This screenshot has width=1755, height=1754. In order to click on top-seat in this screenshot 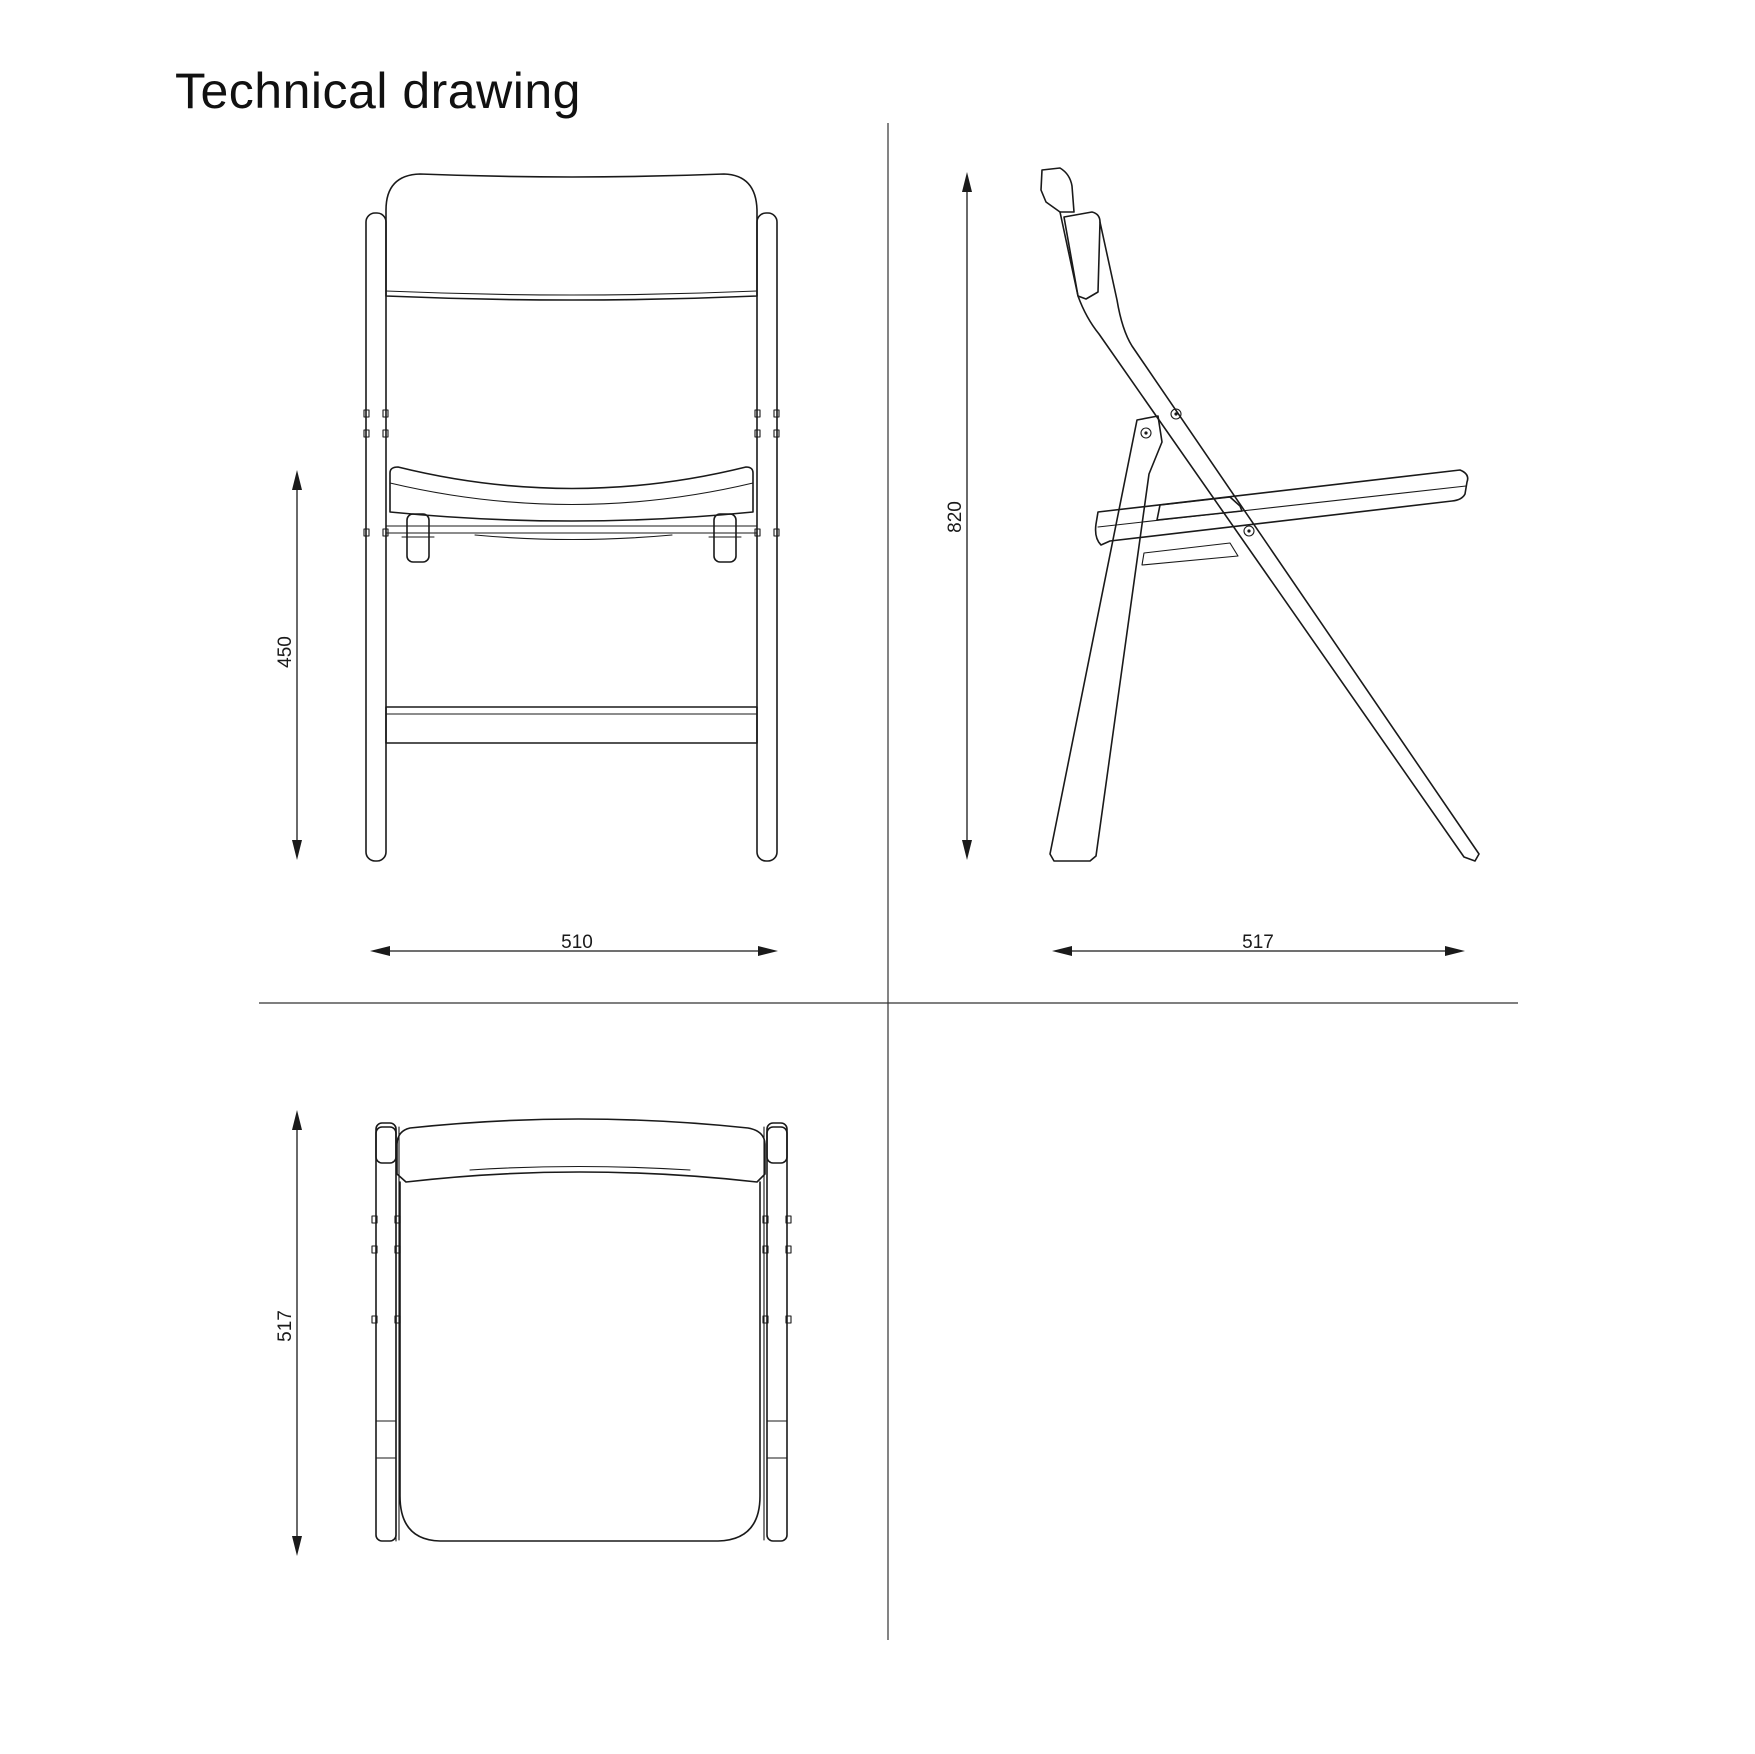, I will do `click(580, 1361)`.